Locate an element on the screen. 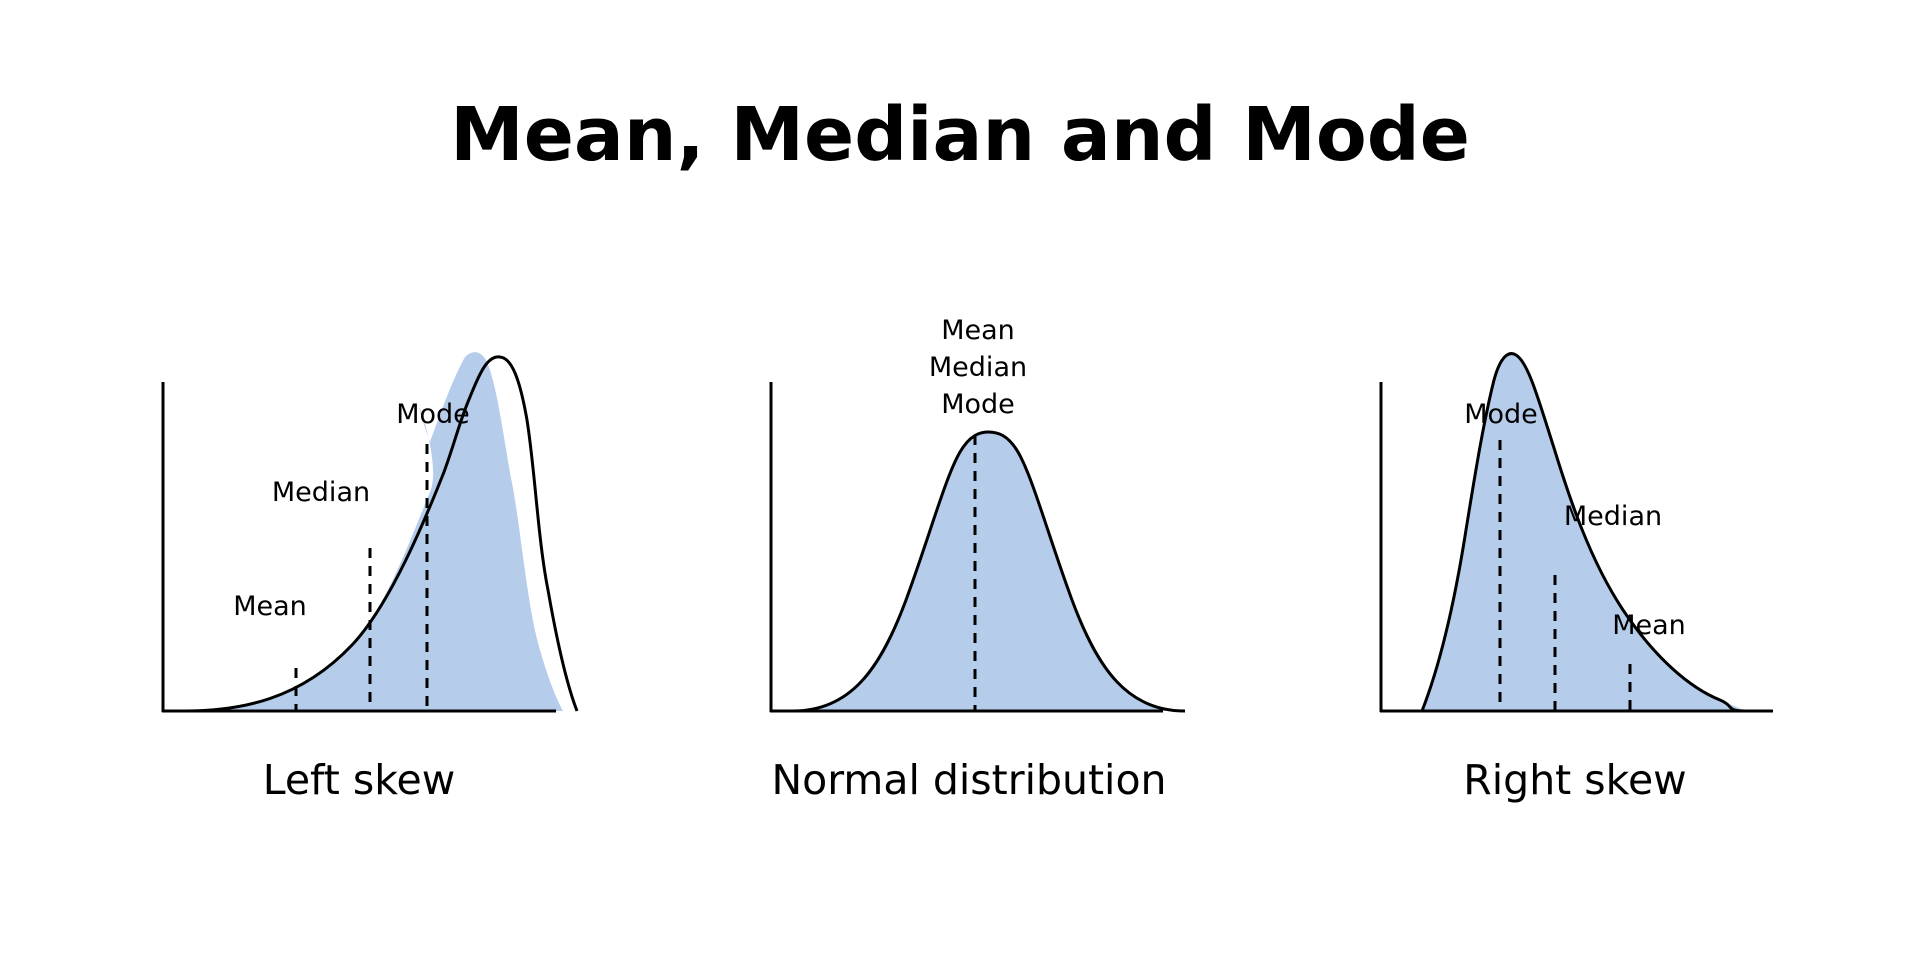  right-skew-caption: Right skew is located at coordinates (1574, 780).